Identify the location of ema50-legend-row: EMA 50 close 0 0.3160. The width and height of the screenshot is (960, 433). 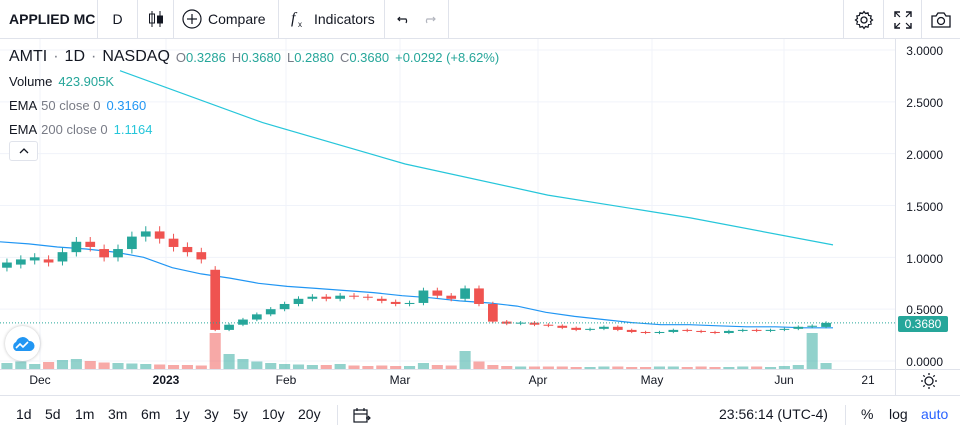
(254, 105).